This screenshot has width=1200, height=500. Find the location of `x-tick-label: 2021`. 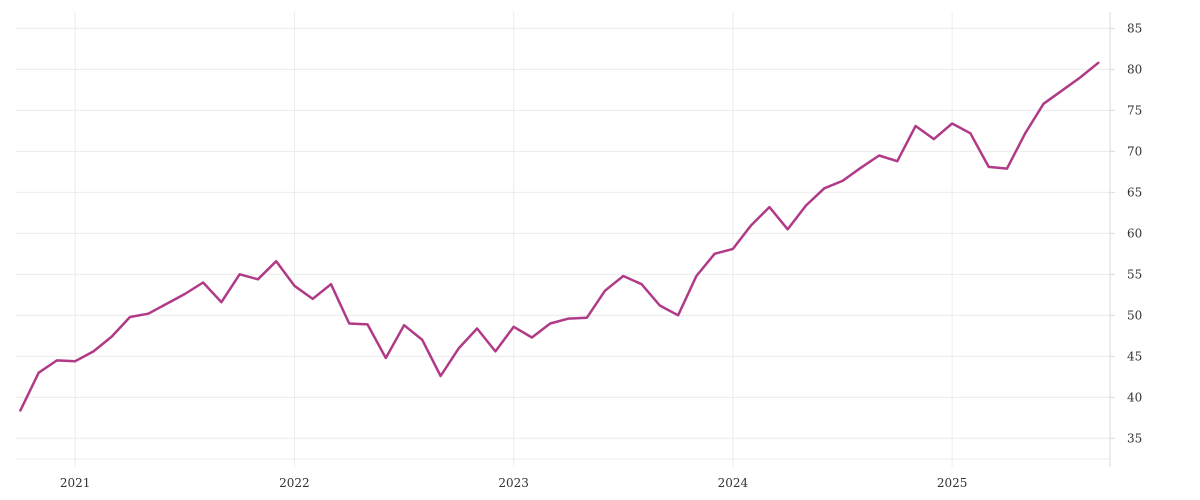

x-tick-label: 2021 is located at coordinates (75, 483).